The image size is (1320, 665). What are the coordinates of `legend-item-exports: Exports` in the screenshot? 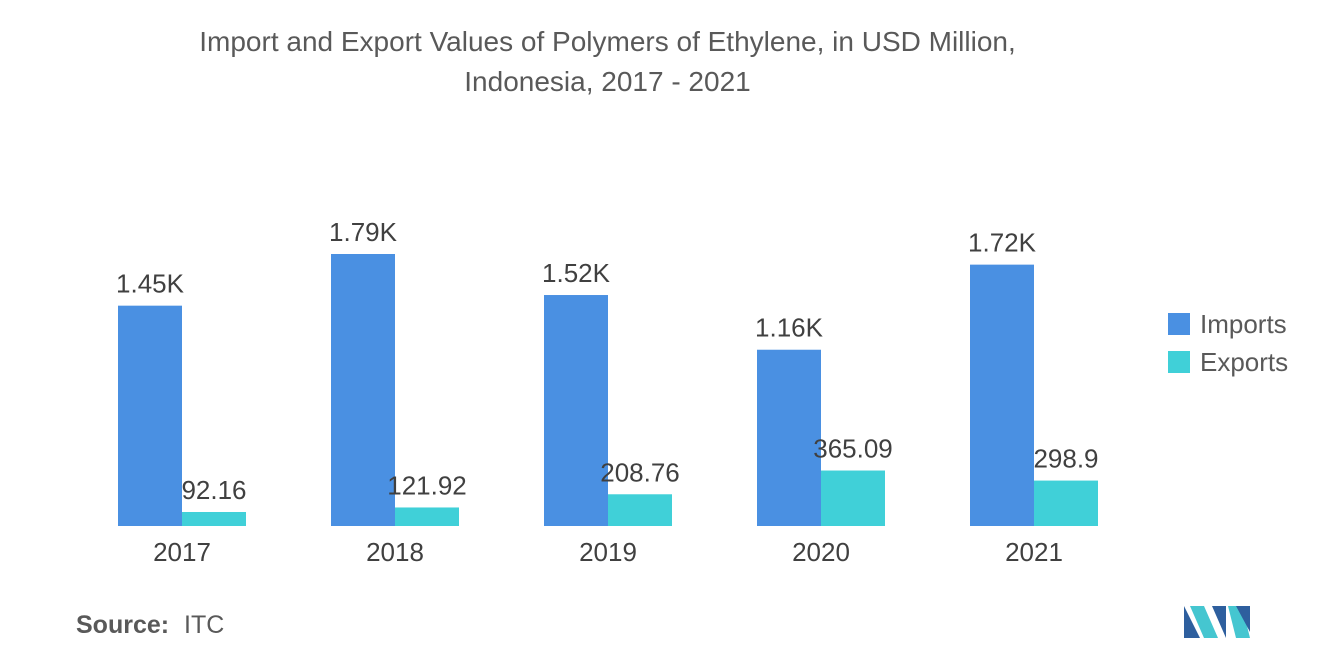 It's located at (1228, 362).